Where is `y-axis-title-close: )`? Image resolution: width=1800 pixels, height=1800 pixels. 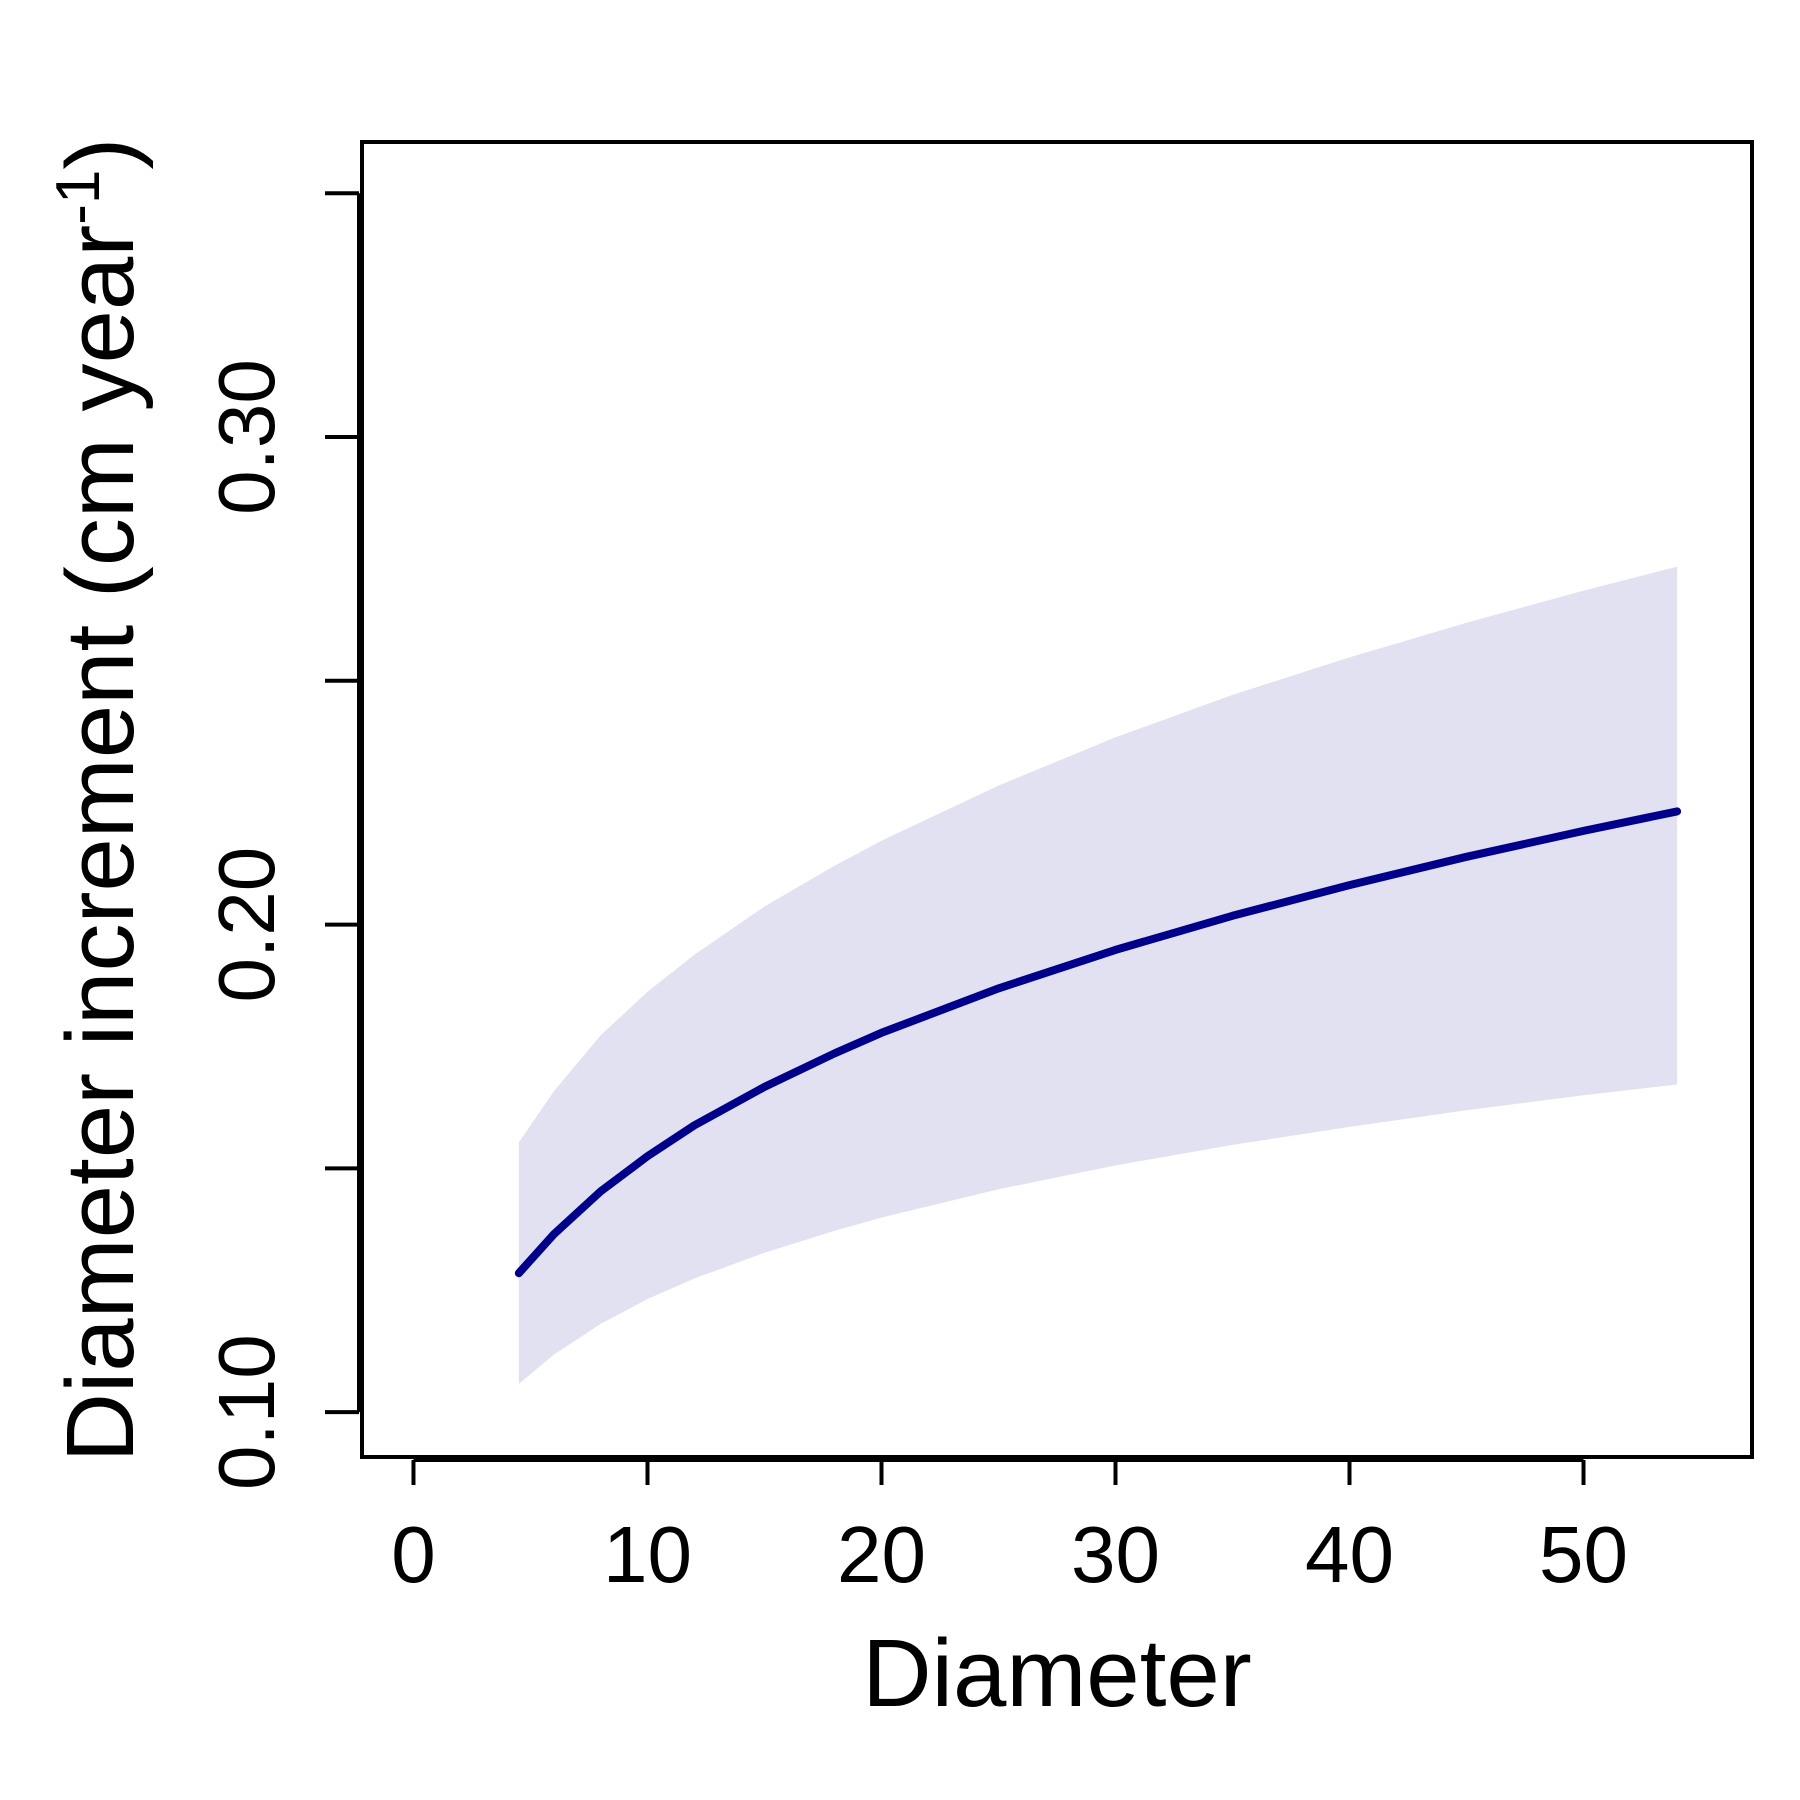 y-axis-title-close: ) is located at coordinates (100, 154).